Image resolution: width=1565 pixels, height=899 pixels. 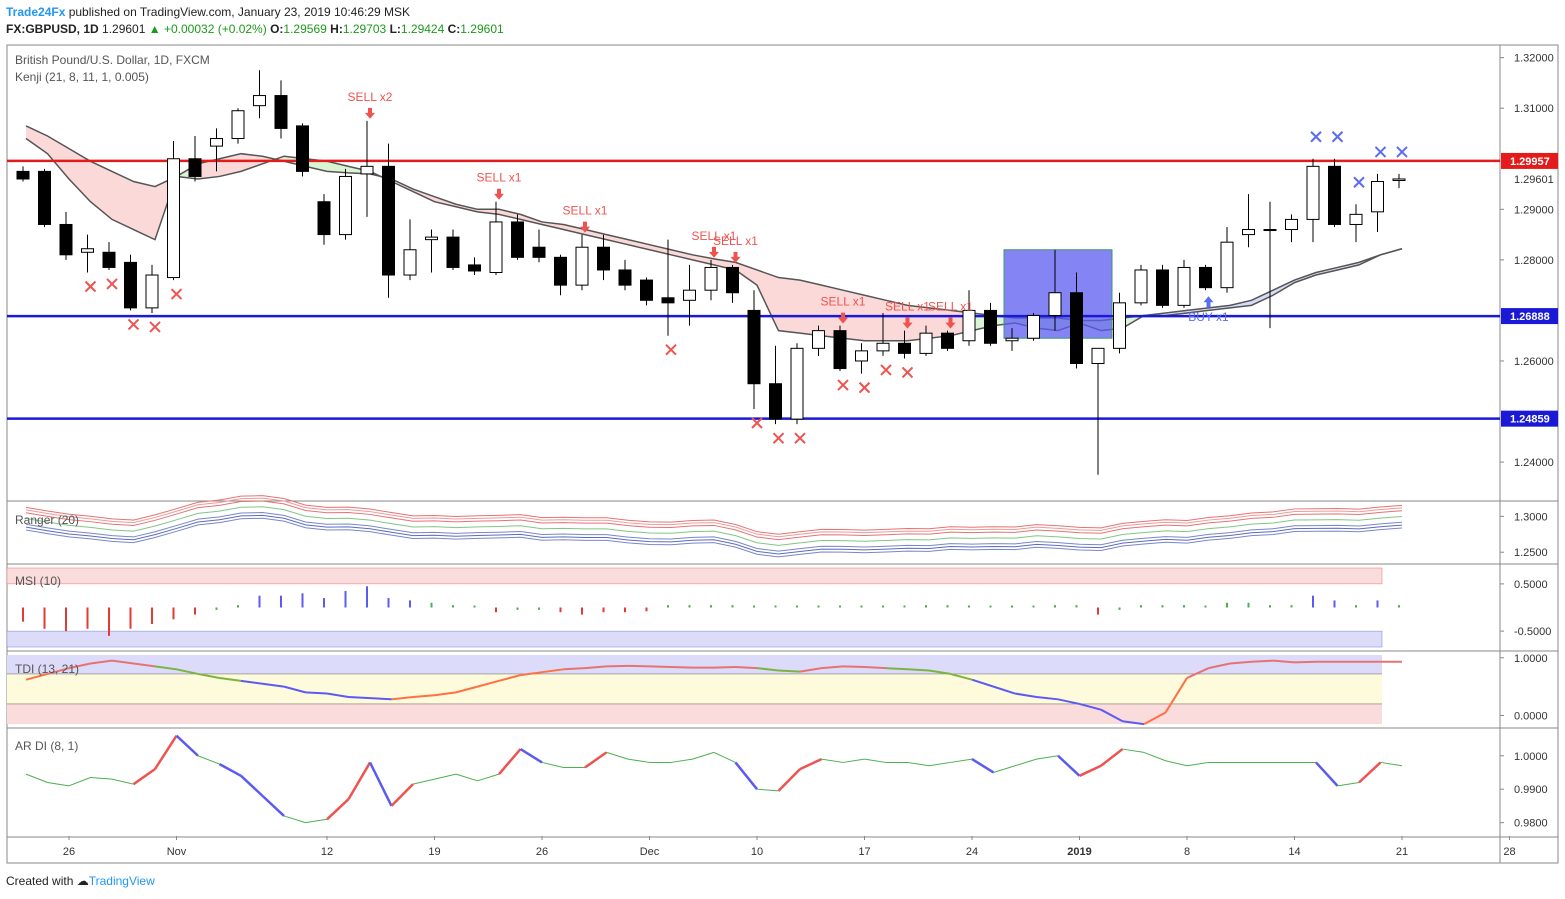 I want to click on brand-link: Trade24Fx, so click(x=36, y=12).